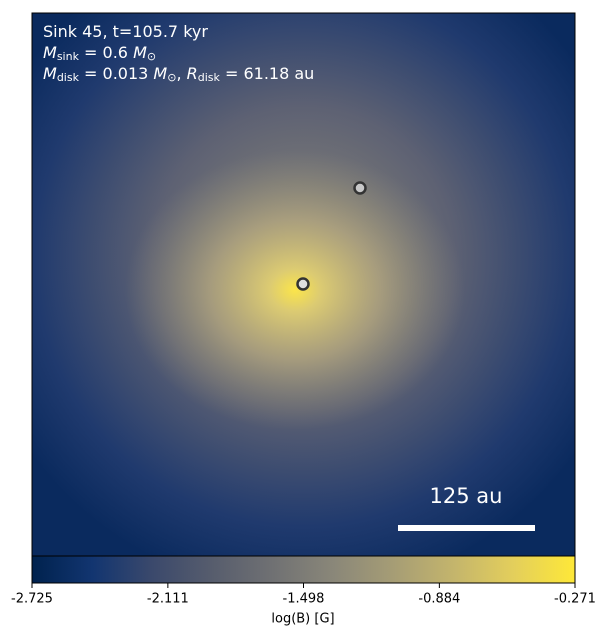 This screenshot has height=640, width=606. I want to click on colorbar, so click(303, 569).